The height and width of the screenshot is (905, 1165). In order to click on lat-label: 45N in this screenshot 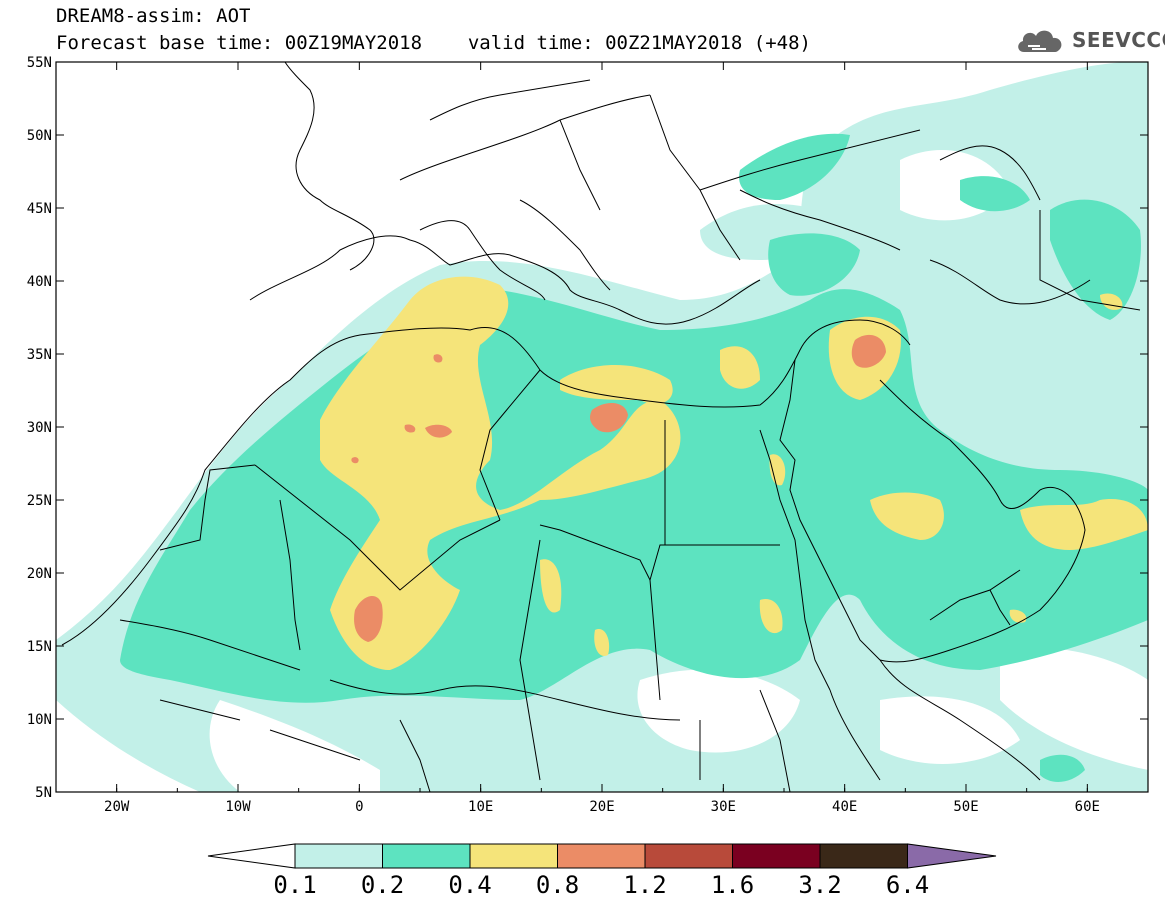, I will do `click(39, 209)`.